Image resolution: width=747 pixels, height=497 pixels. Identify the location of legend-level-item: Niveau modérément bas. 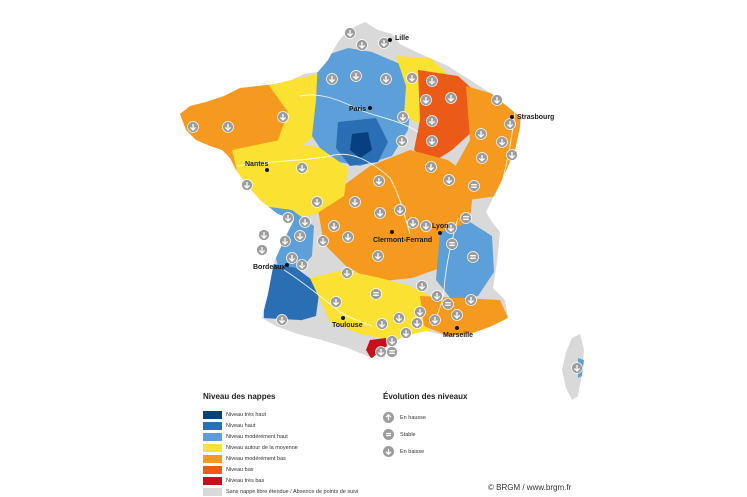
(293, 458).